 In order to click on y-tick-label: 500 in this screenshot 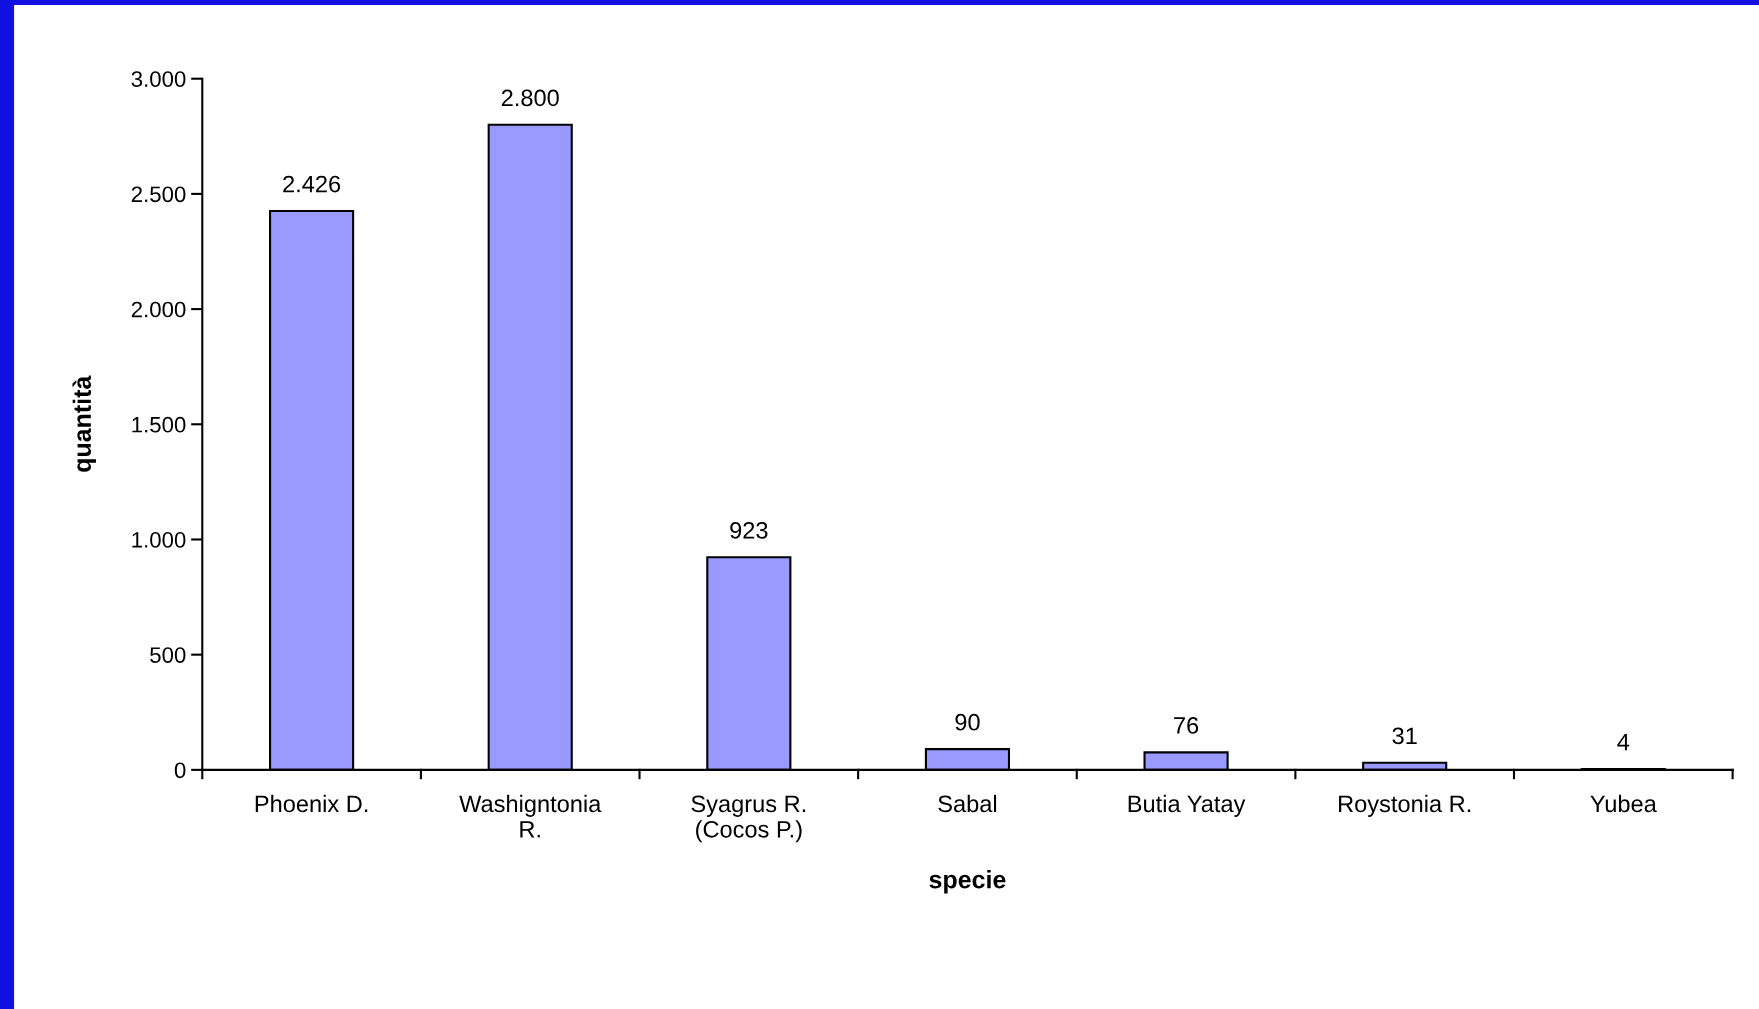, I will do `click(168, 655)`.